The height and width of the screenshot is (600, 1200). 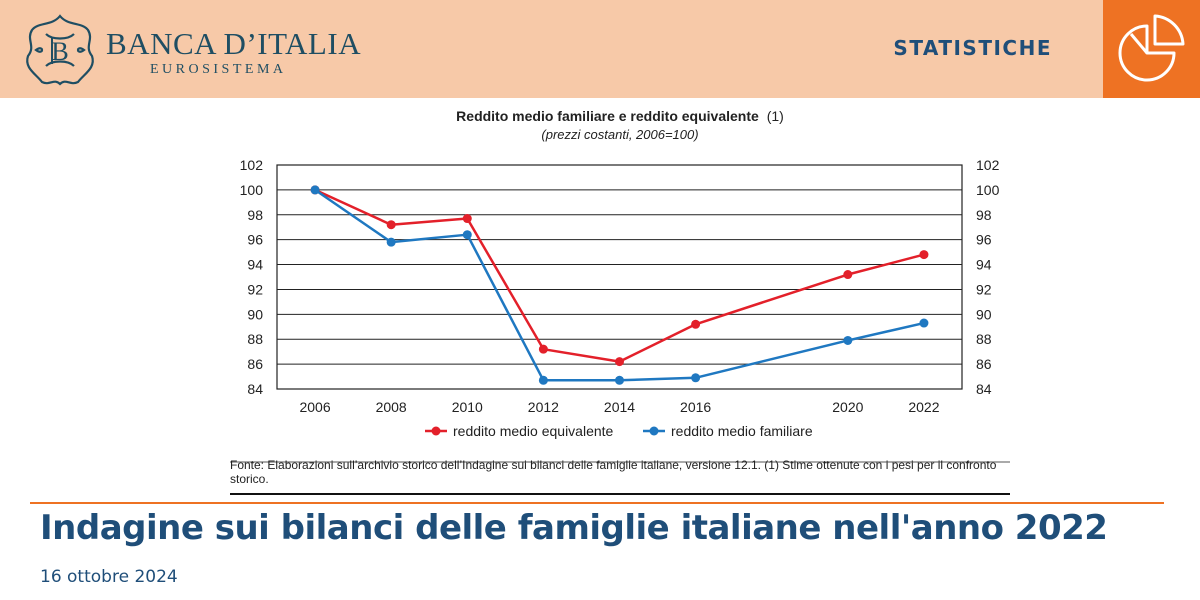 I want to click on statistics-badge, so click(x=1151, y=49).